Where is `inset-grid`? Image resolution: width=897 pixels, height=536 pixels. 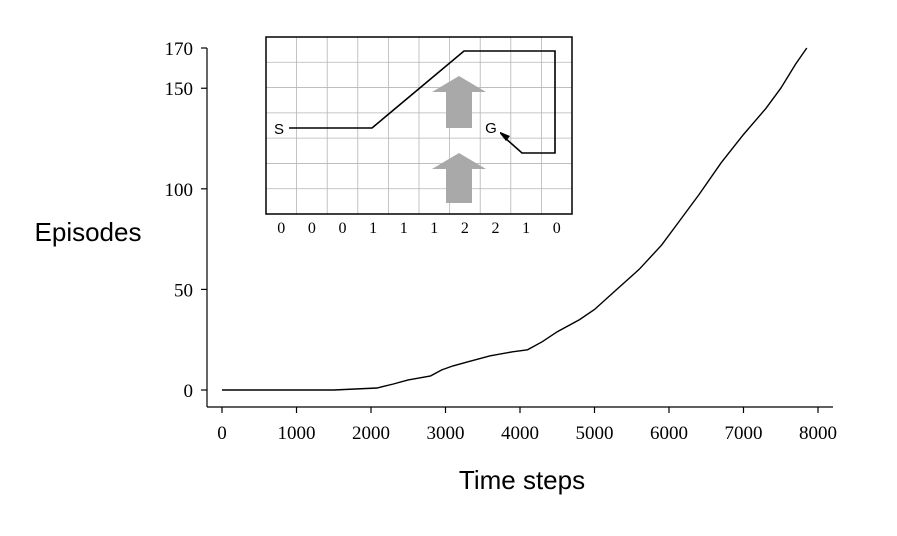
inset-grid is located at coordinates (419, 125).